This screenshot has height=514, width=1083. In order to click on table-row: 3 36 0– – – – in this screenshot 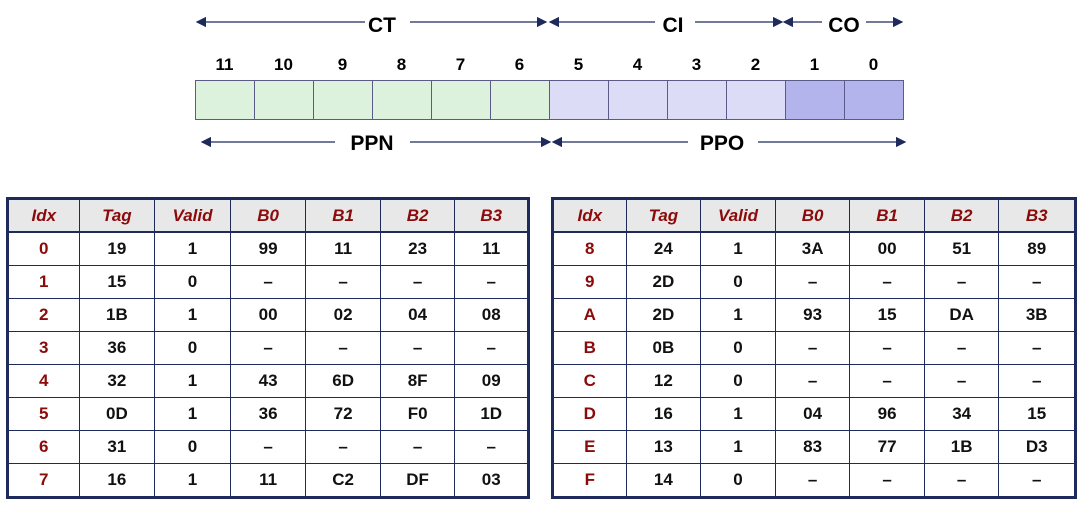, I will do `click(268, 348)`.